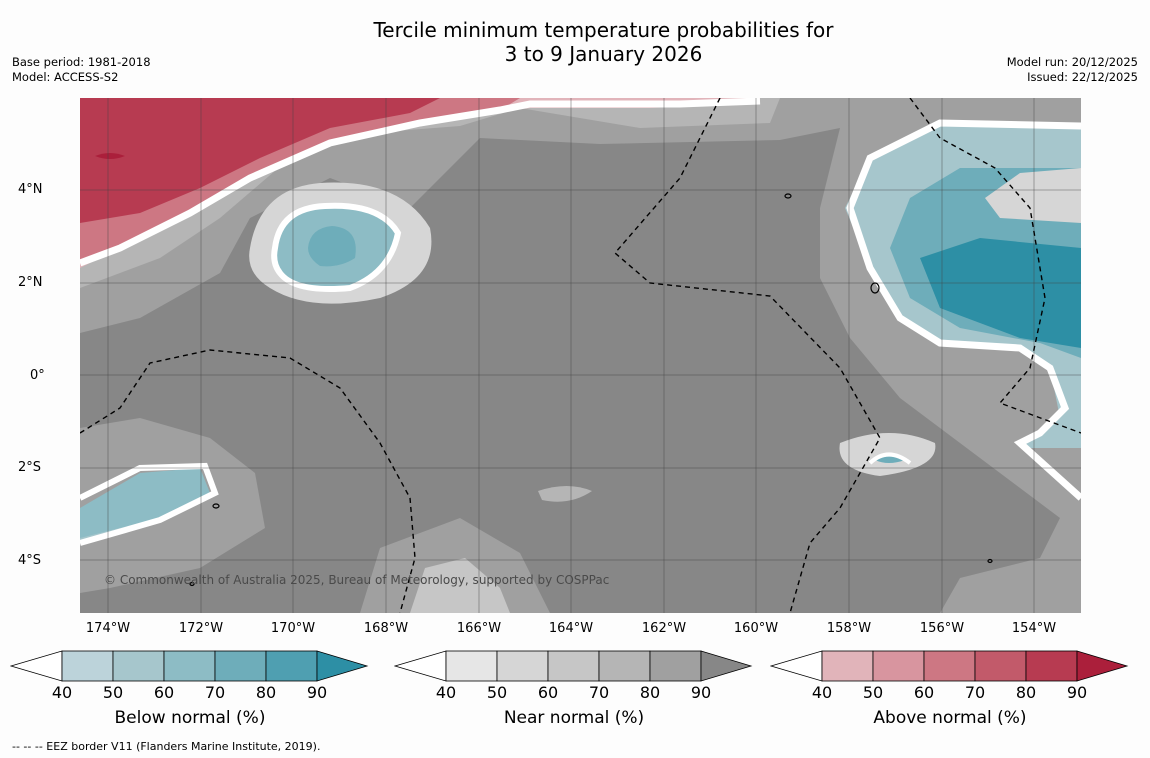 The width and height of the screenshot is (1150, 758). What do you see at coordinates (603, 54) in the screenshot?
I see `title-line-2: 3 to 9 January 2026` at bounding box center [603, 54].